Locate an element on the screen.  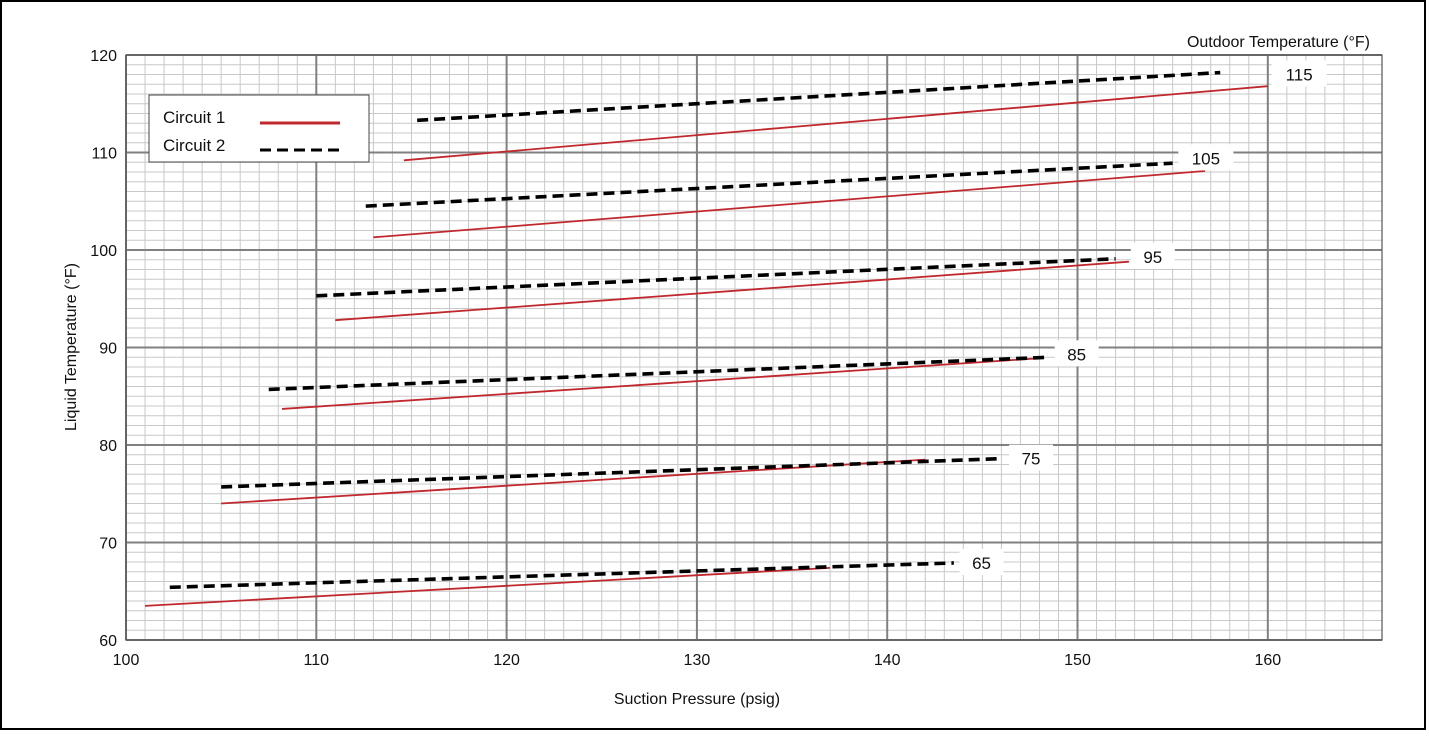
x-tick-label: 130 is located at coordinates (697, 660).